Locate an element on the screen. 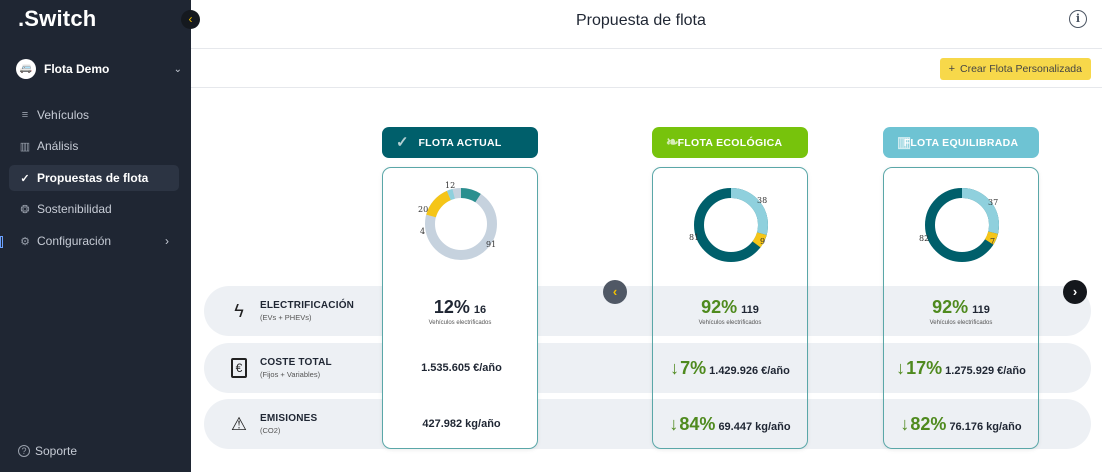 Image resolution: width=1102 pixels, height=472 pixels. cost-pct: 7% is located at coordinates (693, 367).